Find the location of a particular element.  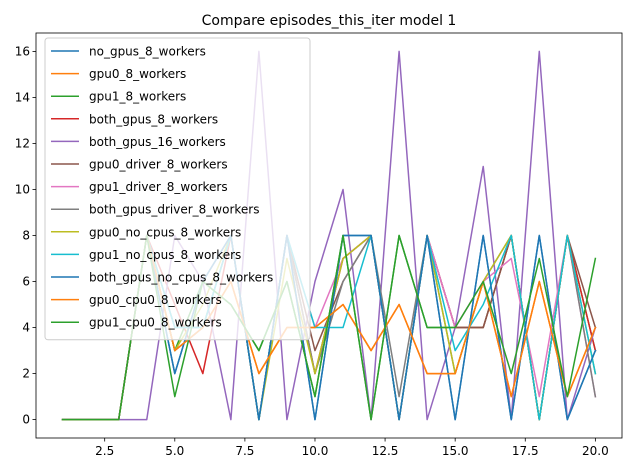

legend-label: both_gpus_driver_8_workers is located at coordinates (174, 210).